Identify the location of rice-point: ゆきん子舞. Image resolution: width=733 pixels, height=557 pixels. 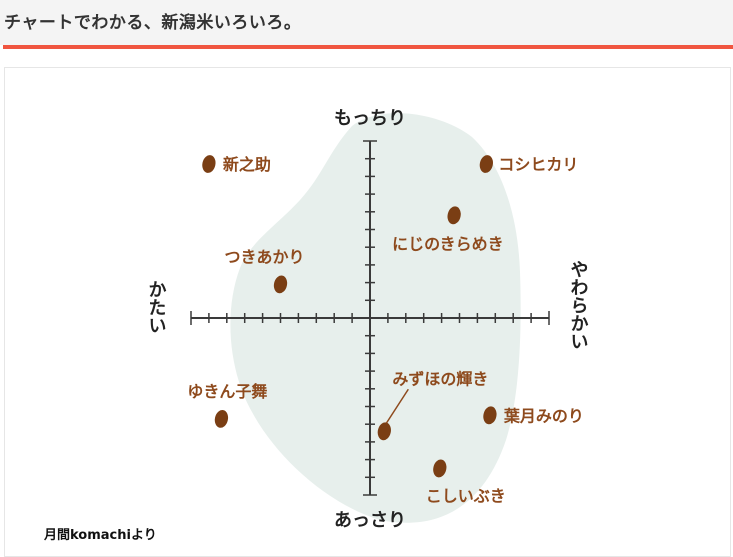
(227, 405).